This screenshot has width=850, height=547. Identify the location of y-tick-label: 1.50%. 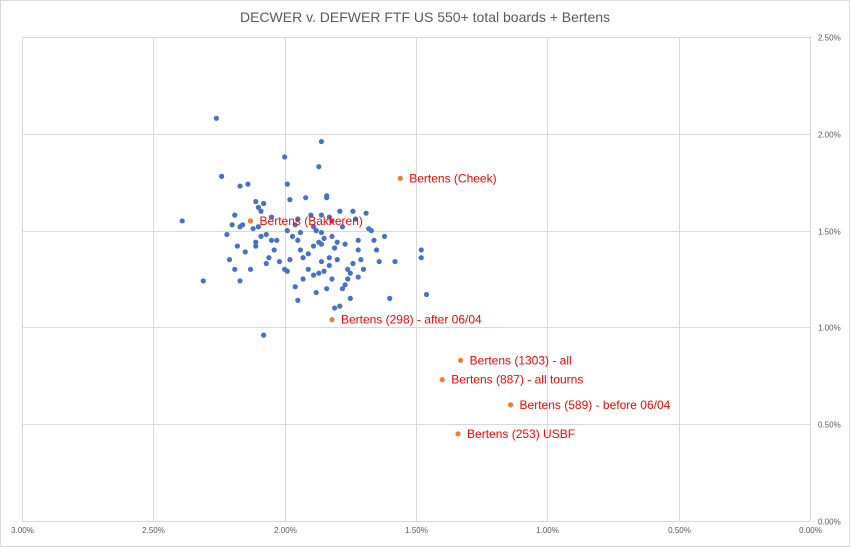
(829, 232).